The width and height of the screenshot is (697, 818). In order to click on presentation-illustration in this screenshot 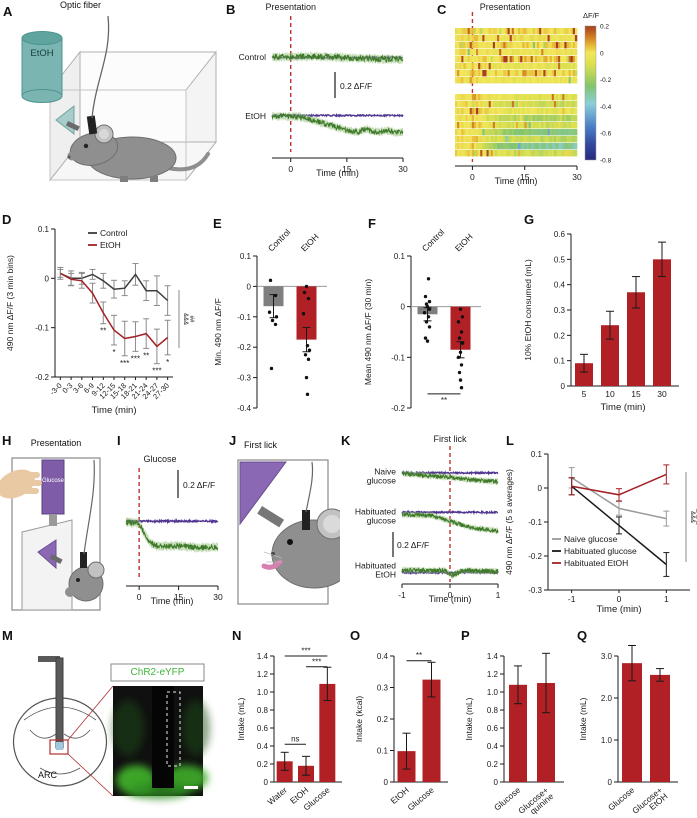, I will do `click(52, 534)`.